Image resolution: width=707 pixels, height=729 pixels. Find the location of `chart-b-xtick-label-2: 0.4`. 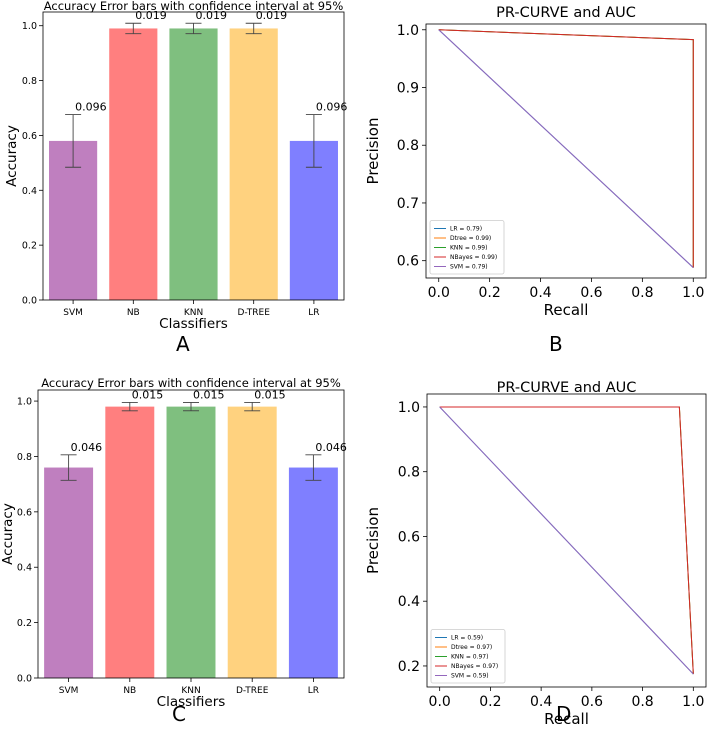

chart-b-xtick-label-2: 0.4 is located at coordinates (540, 293).